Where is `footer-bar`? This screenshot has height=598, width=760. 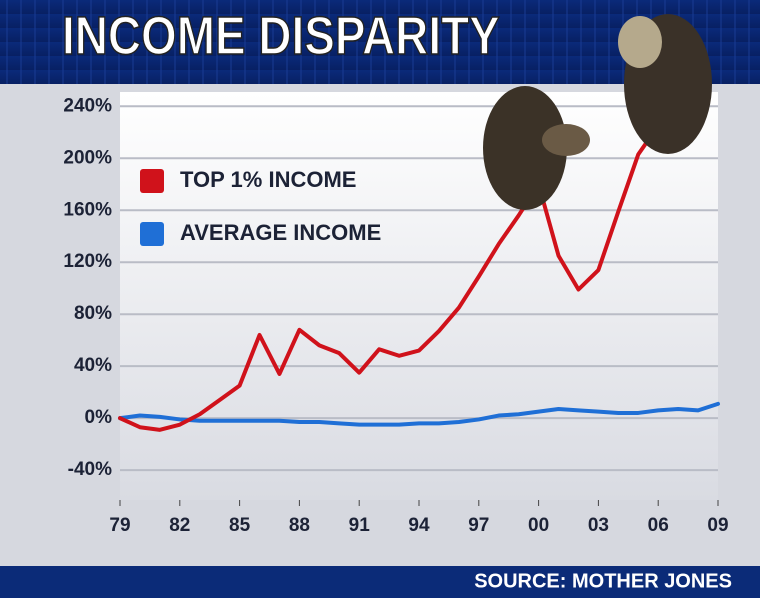 footer-bar is located at coordinates (380, 582).